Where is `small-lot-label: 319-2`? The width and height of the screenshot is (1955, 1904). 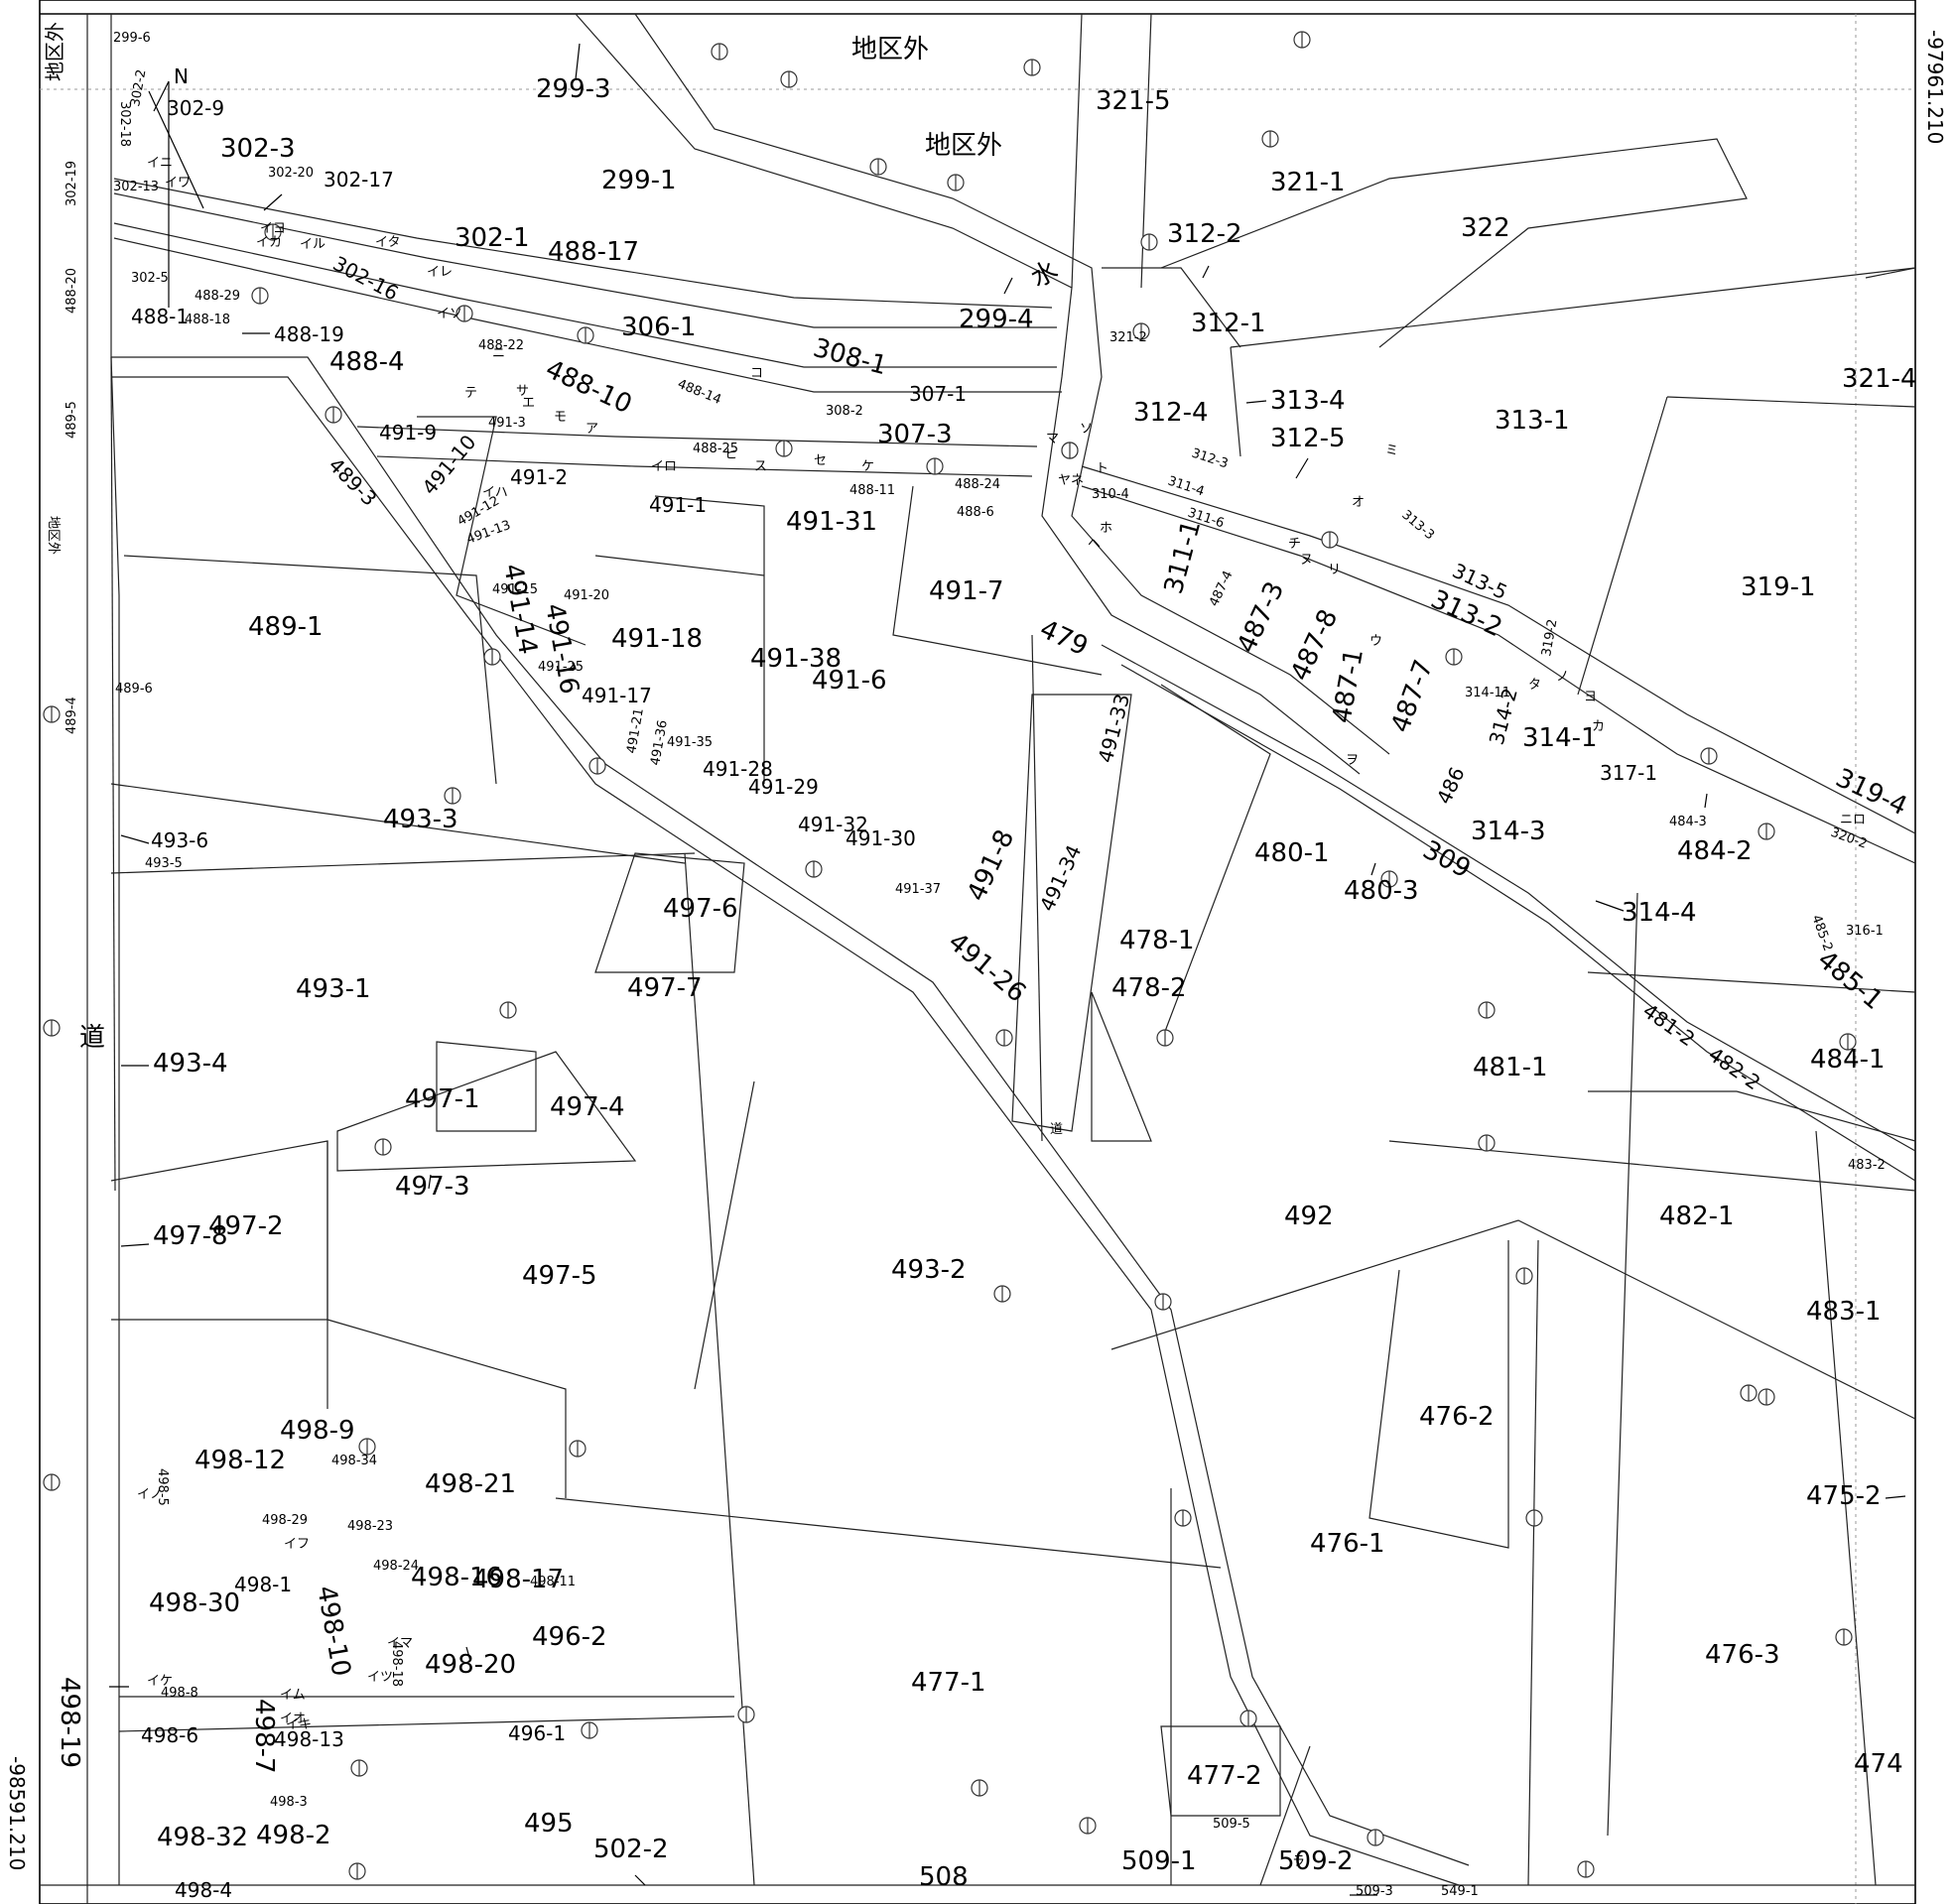 small-lot-label: 319-2 is located at coordinates (1550, 638).